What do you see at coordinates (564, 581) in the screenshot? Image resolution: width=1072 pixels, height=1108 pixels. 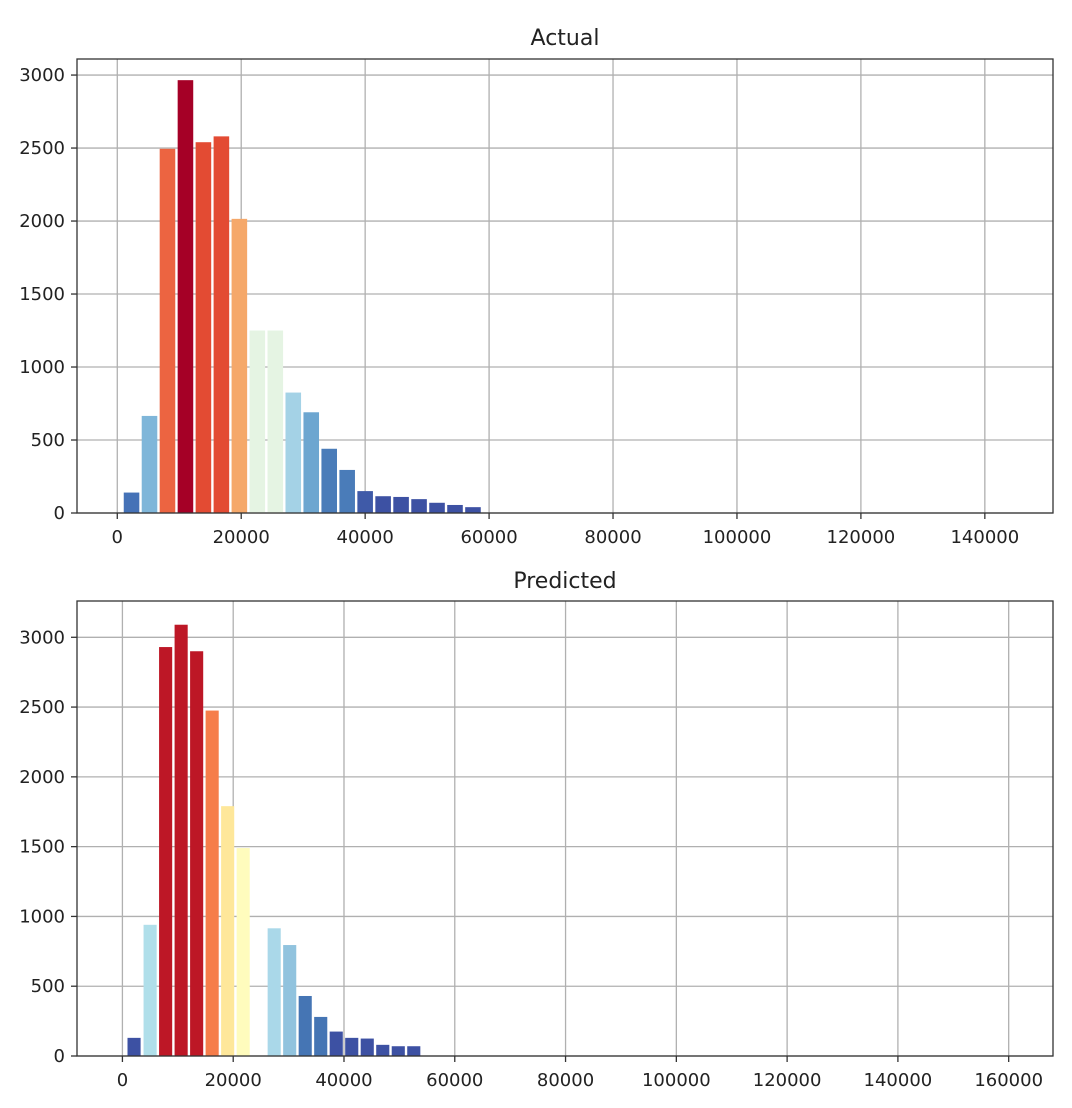 I see `chart-title: Predicted` at bounding box center [564, 581].